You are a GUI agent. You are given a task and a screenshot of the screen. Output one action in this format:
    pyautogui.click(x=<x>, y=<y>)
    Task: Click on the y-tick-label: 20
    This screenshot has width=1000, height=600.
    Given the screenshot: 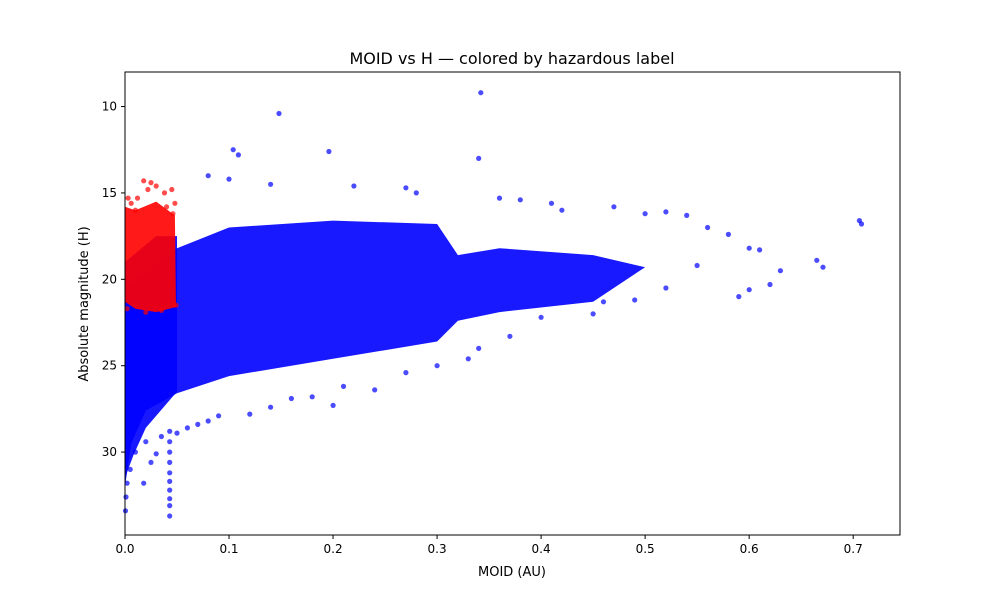 What is the action you would take?
    pyautogui.click(x=109, y=279)
    